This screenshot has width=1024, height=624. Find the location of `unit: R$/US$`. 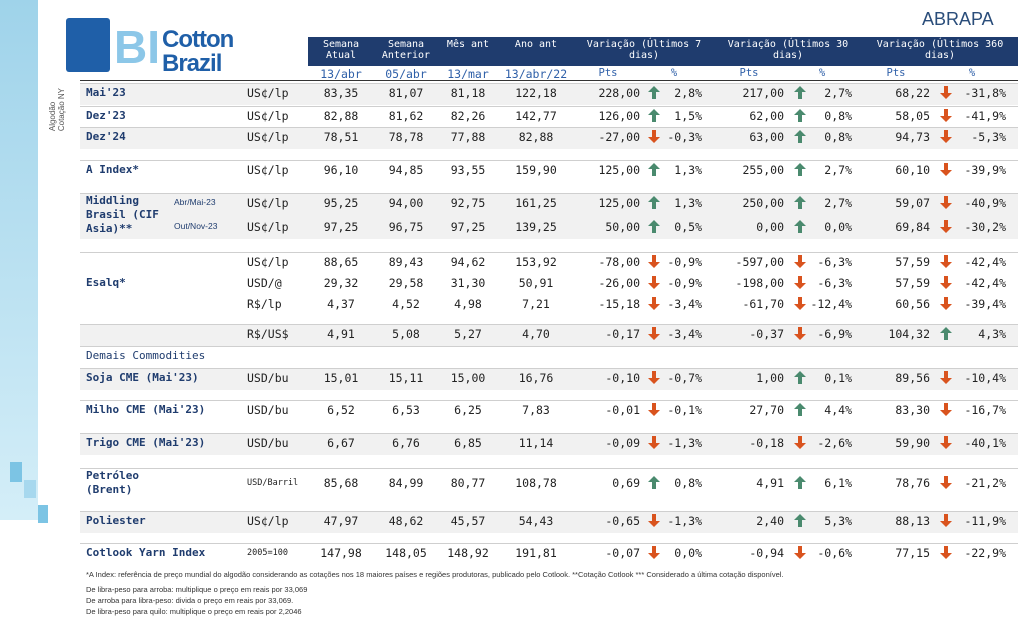

unit: R$/US$ is located at coordinates (268, 334).